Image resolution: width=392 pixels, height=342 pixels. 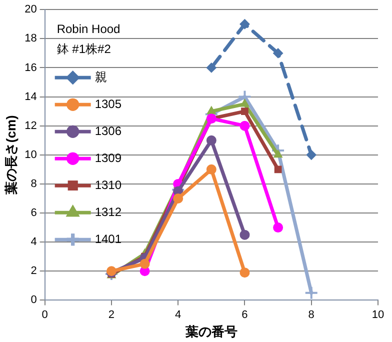 I want to click on y-tick-label: 6, so click(x=33, y=213).